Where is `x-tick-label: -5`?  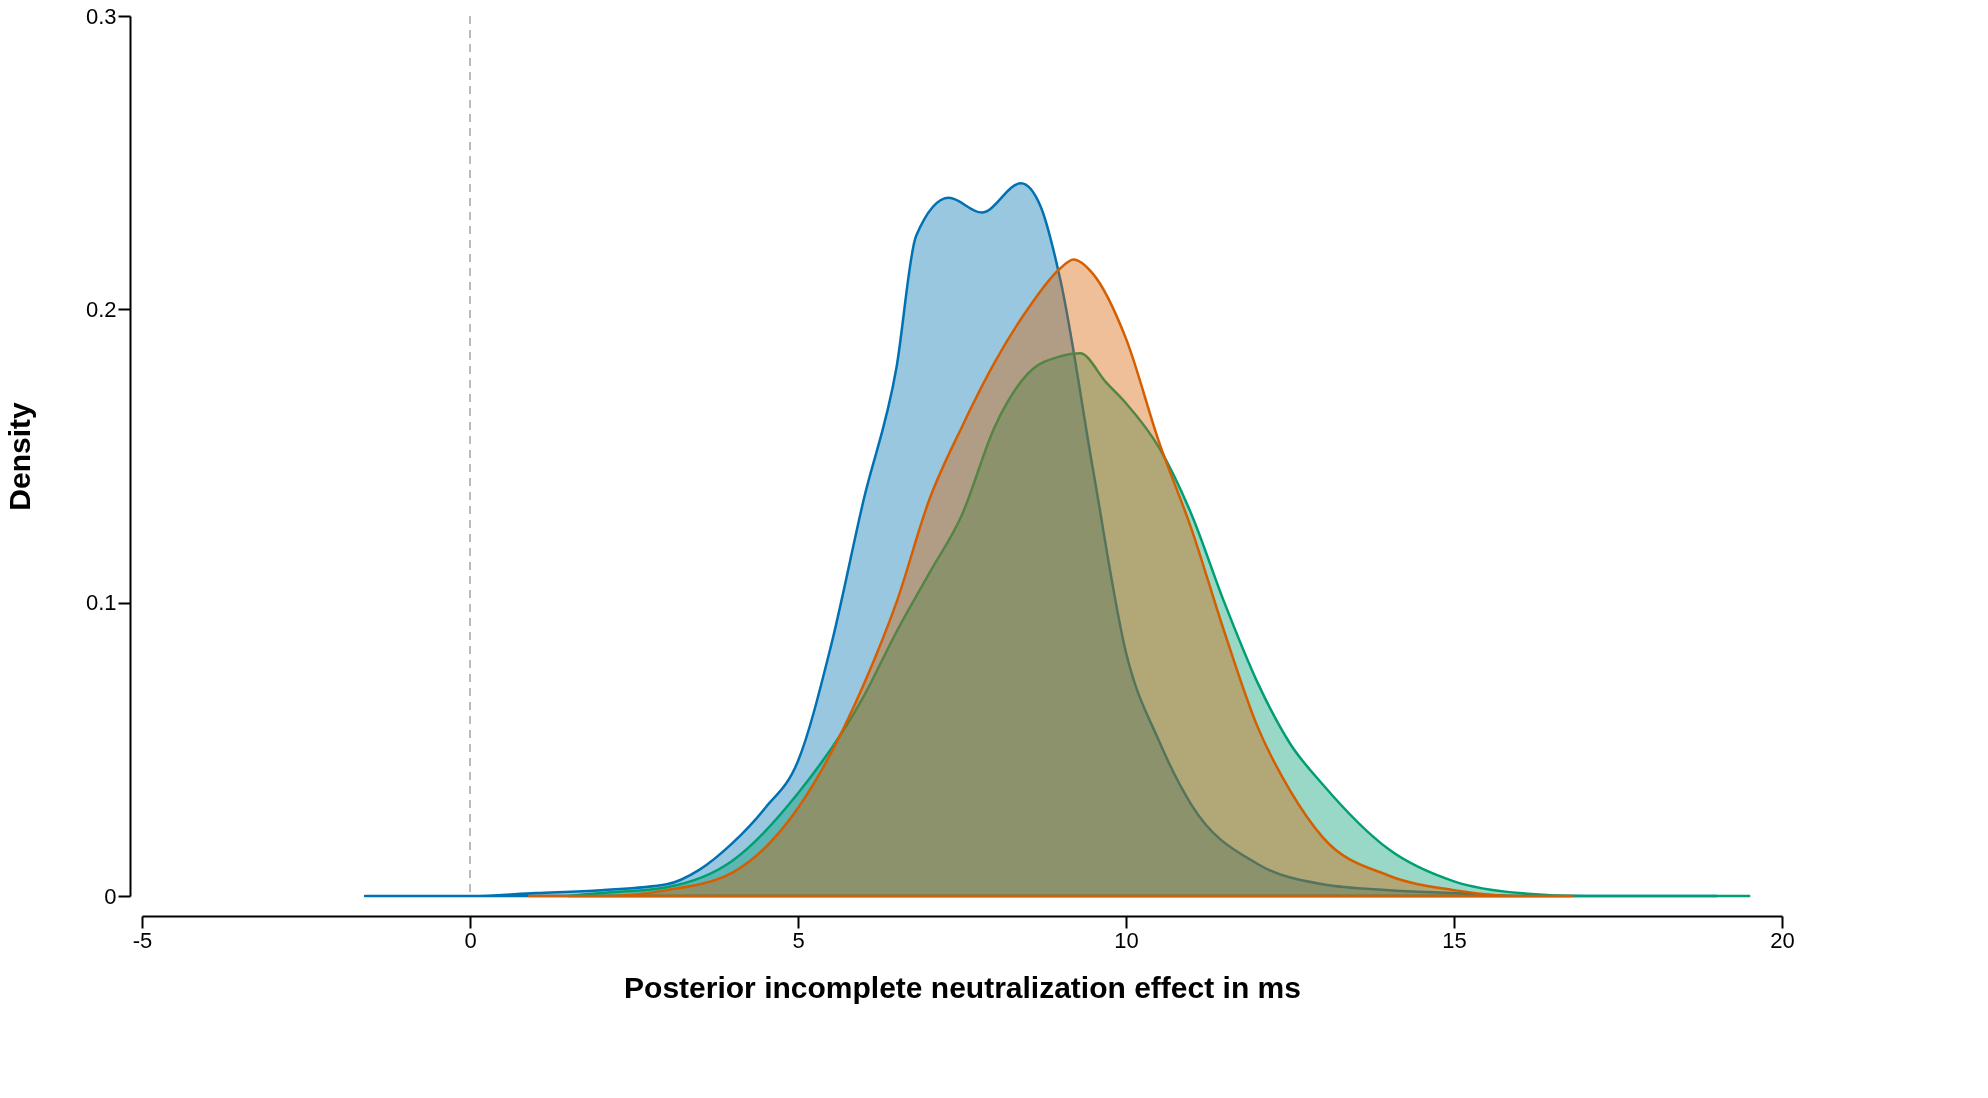
x-tick-label: -5 is located at coordinates (142, 940).